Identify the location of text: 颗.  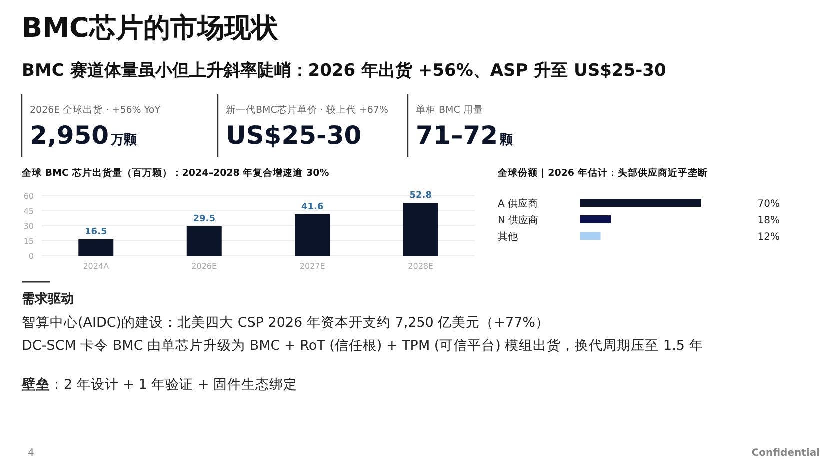
(506, 140).